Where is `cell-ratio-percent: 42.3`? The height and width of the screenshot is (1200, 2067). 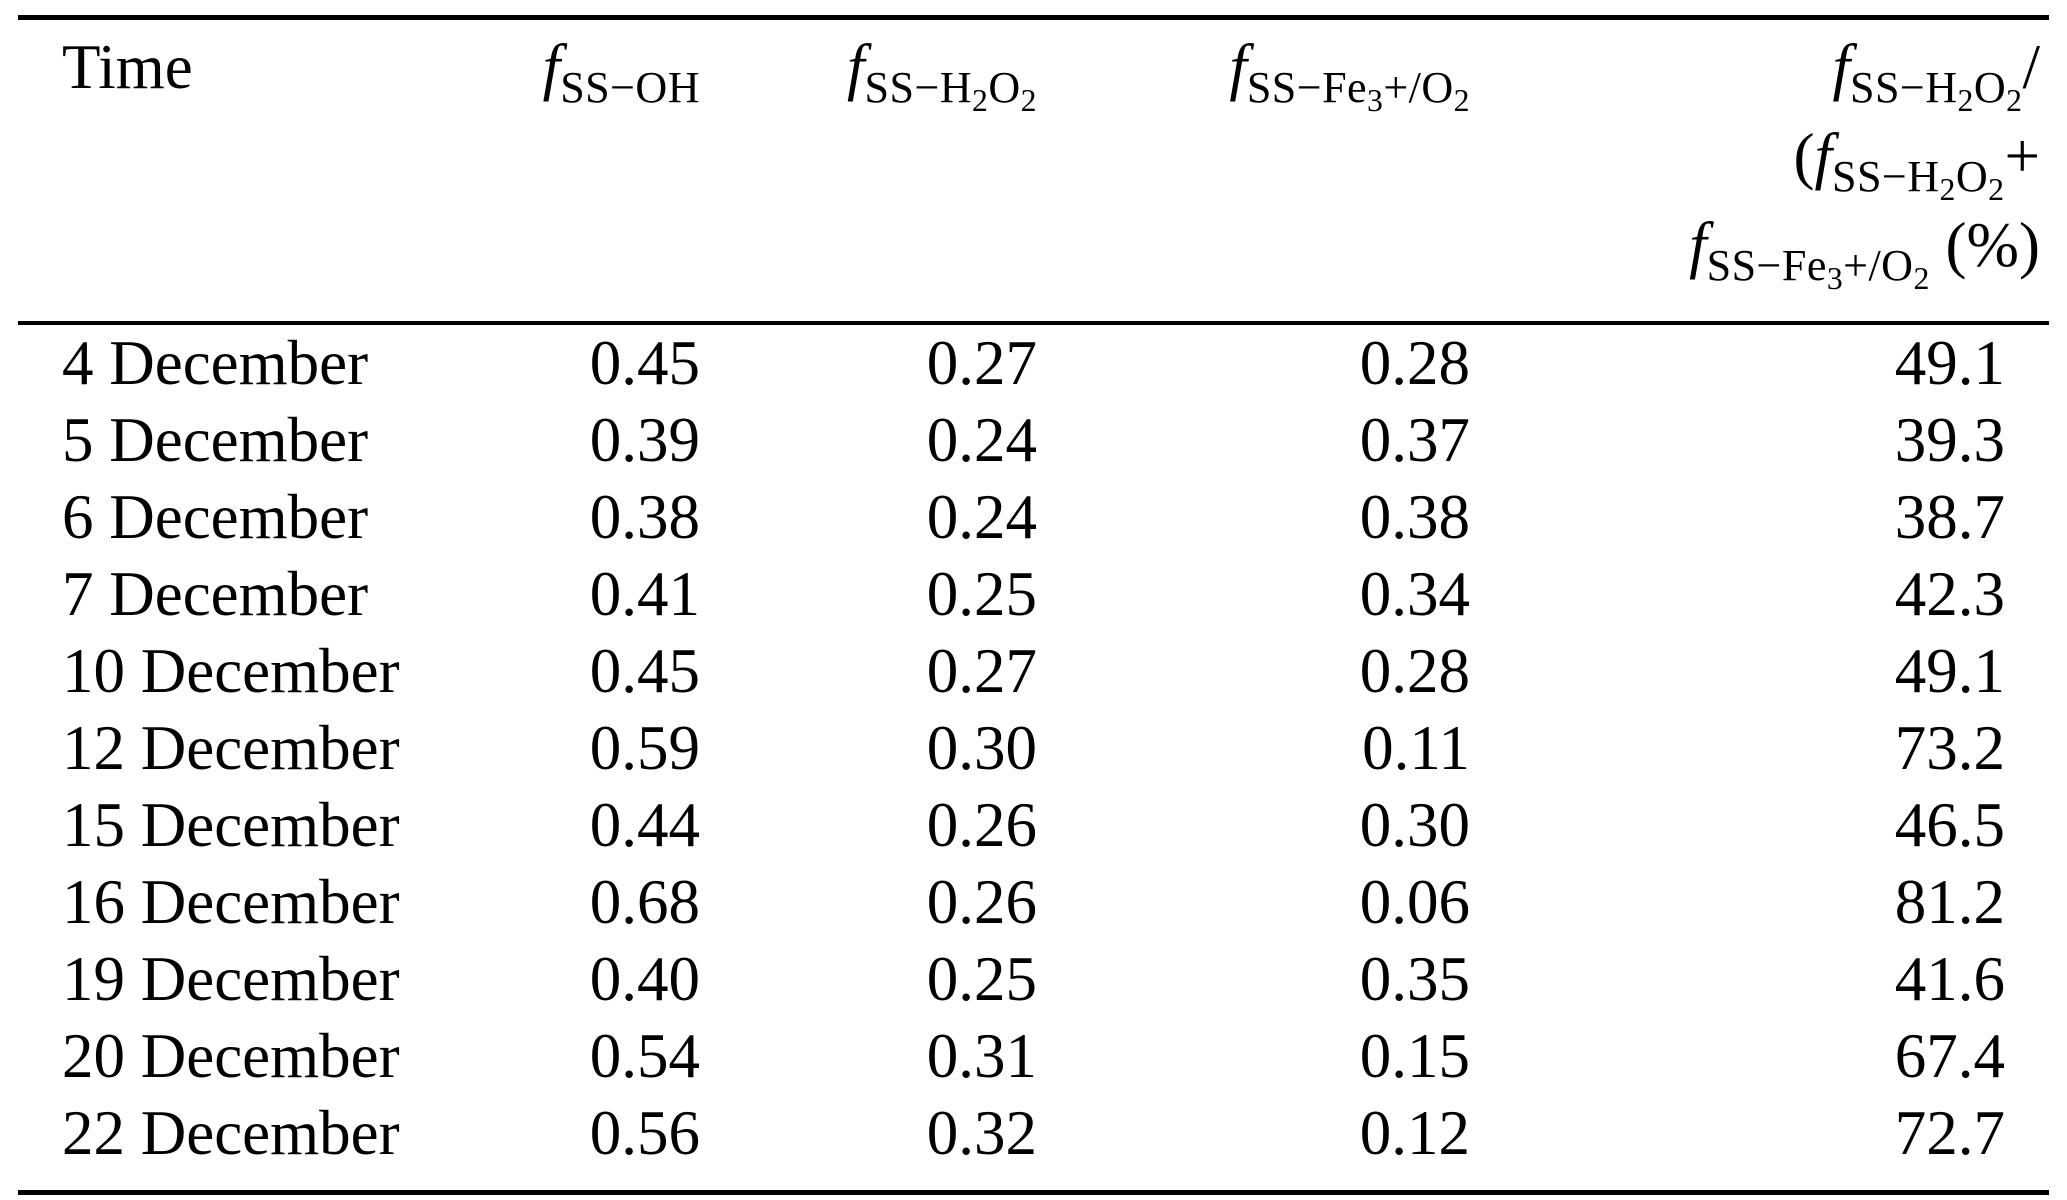 cell-ratio-percent: 42.3 is located at coordinates (1949, 594).